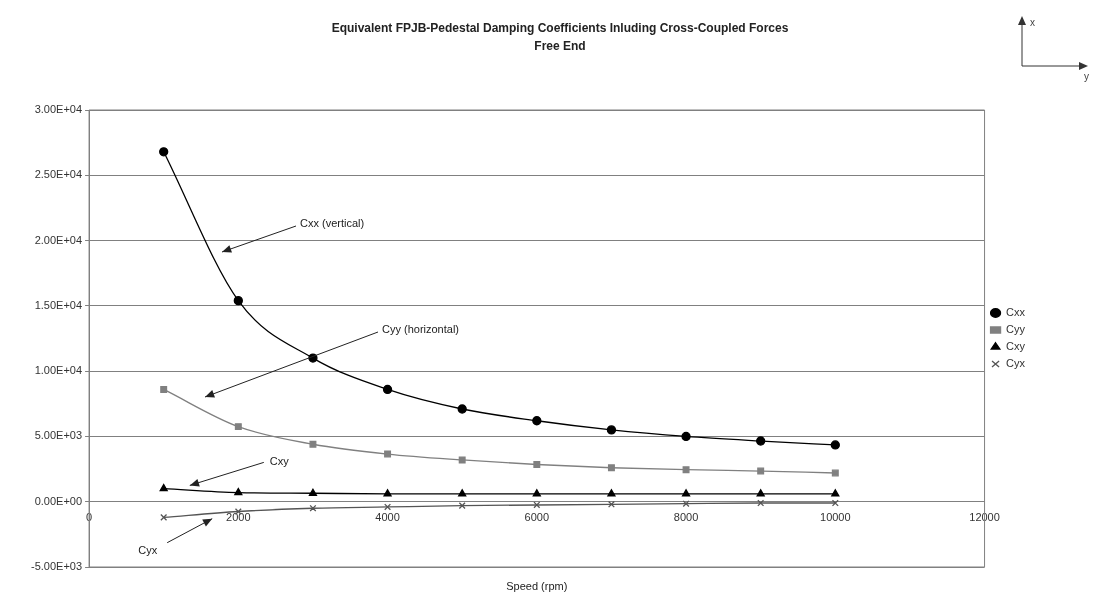  Describe the element at coordinates (1016, 329) in the screenshot. I see `legend-label: Cyy` at that location.